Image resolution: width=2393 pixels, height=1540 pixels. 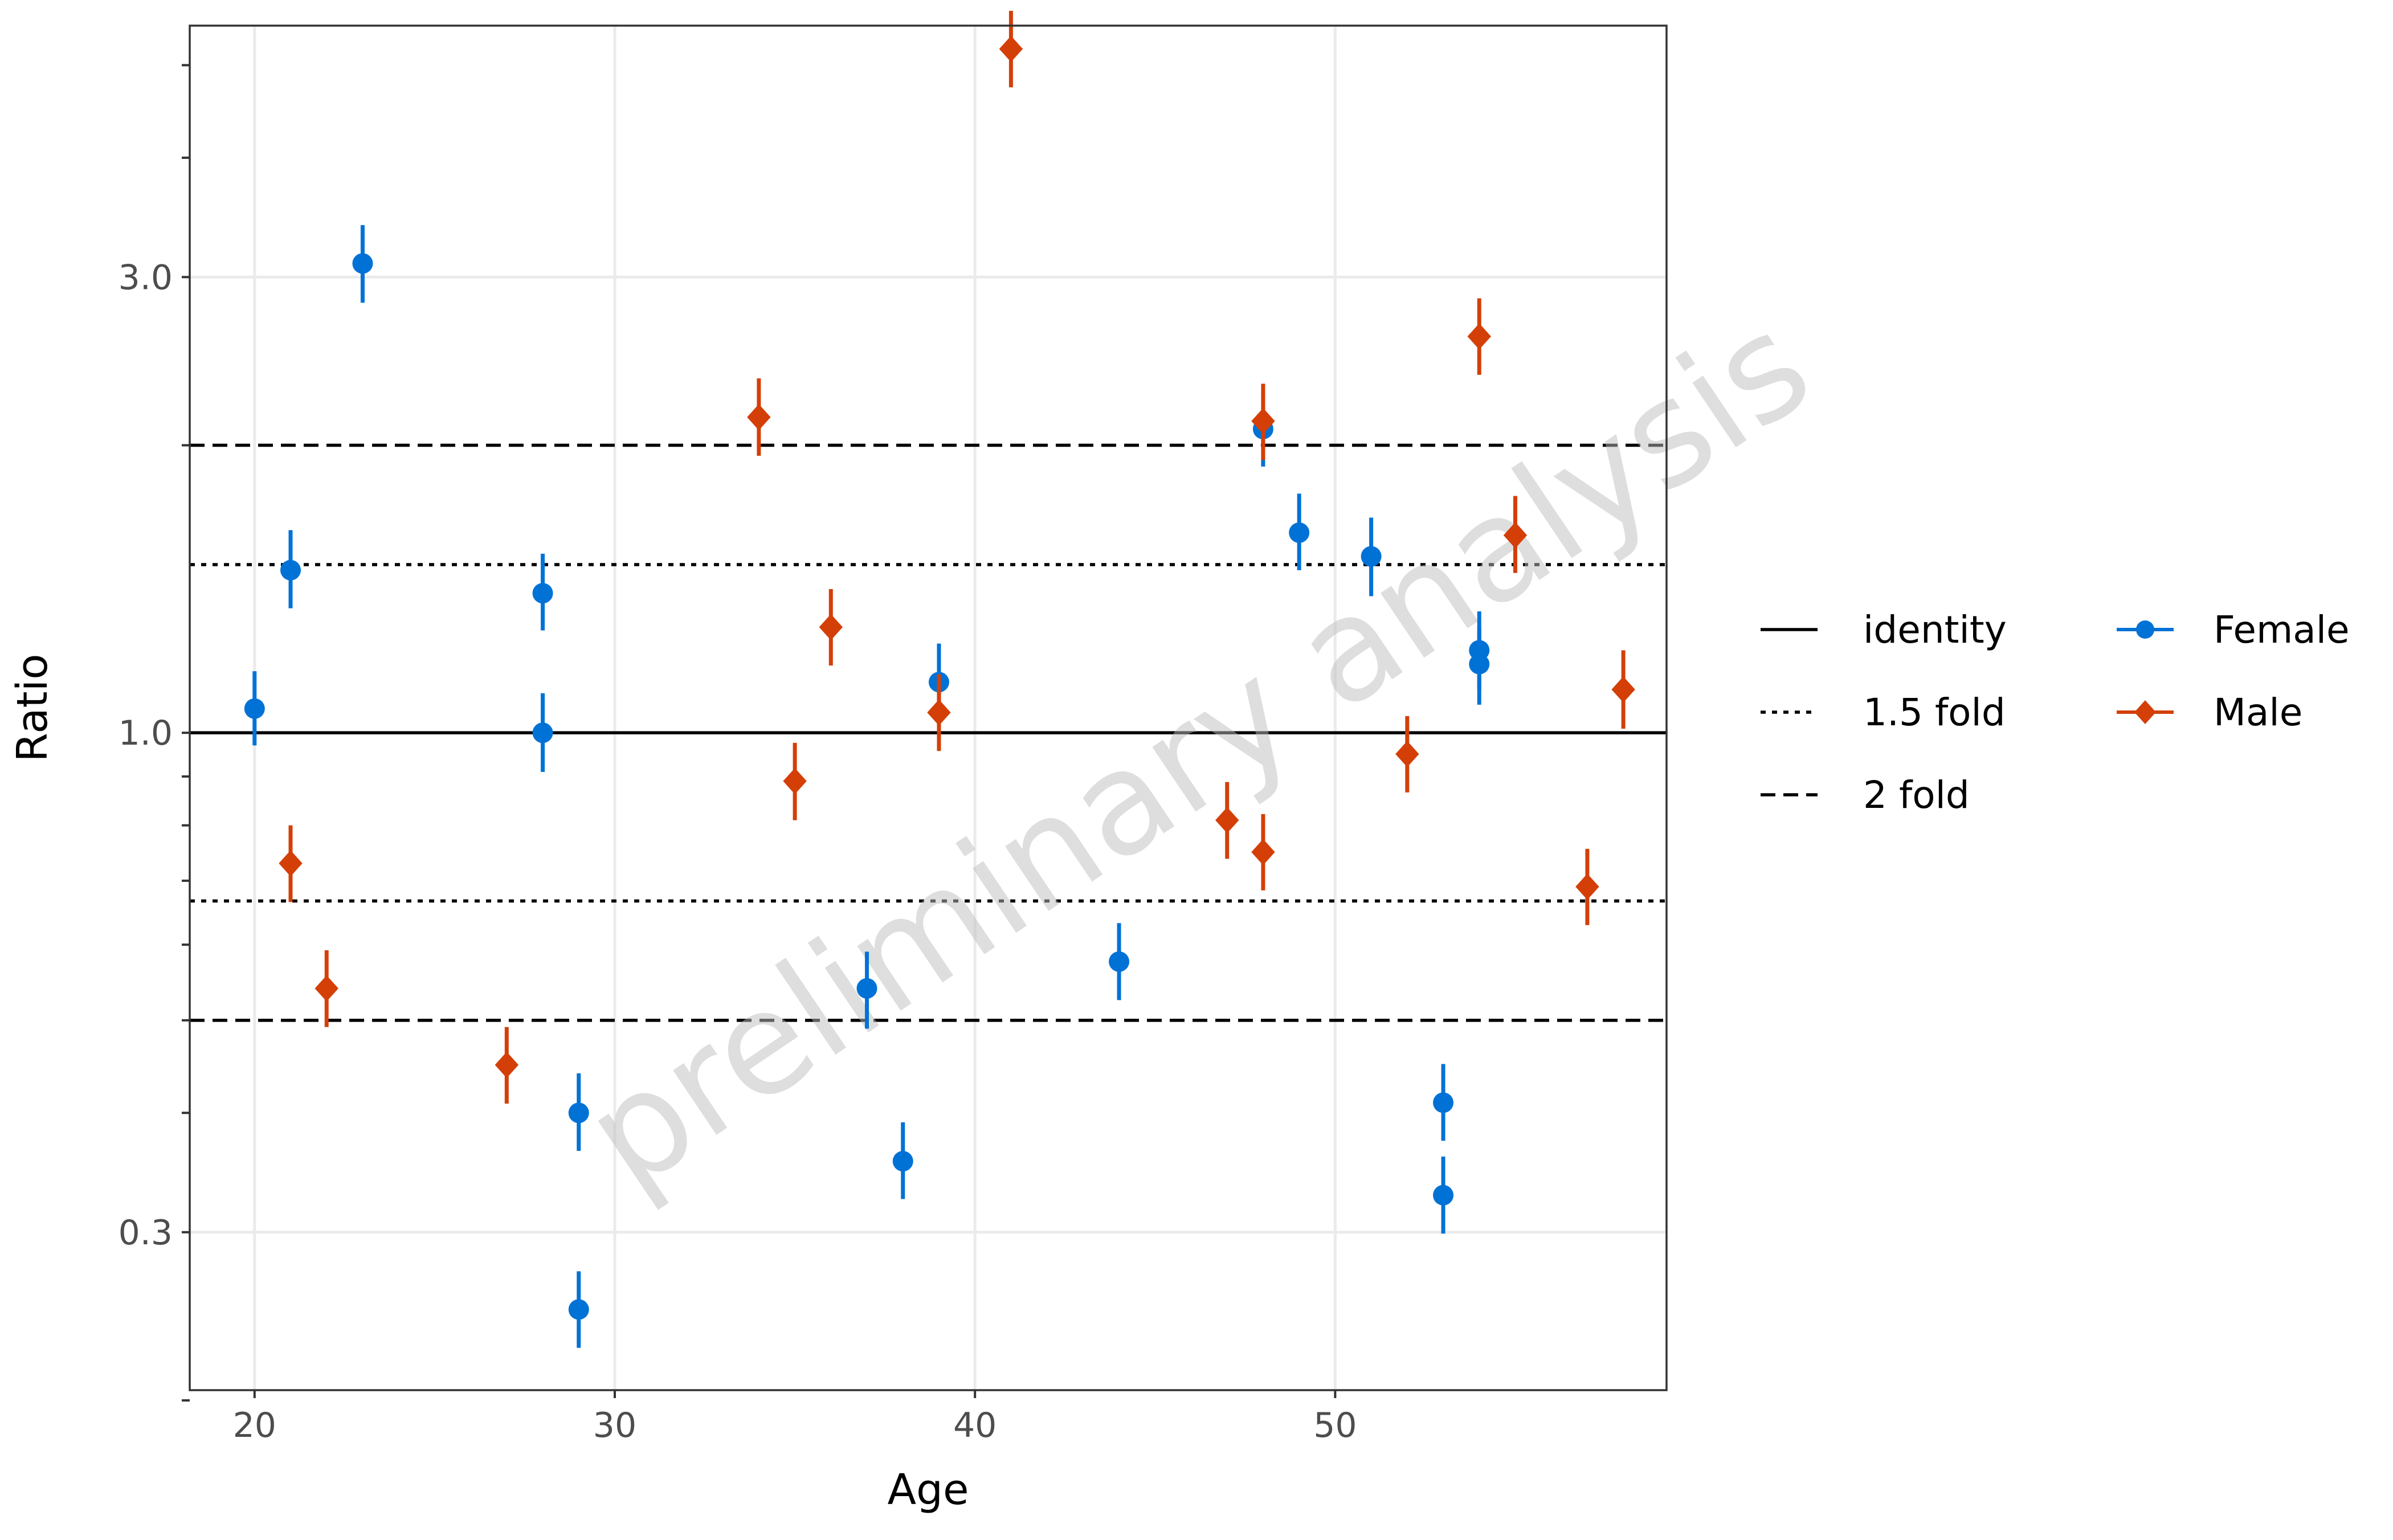 I want to click on y-tick-label: 0.3, so click(x=146, y=1233).